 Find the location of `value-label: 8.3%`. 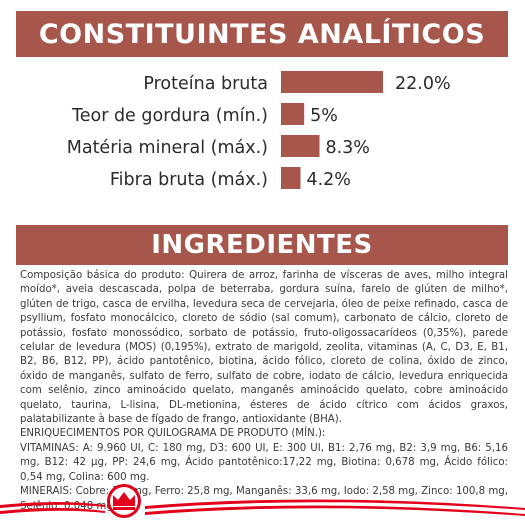

value-label: 8.3% is located at coordinates (347, 148).